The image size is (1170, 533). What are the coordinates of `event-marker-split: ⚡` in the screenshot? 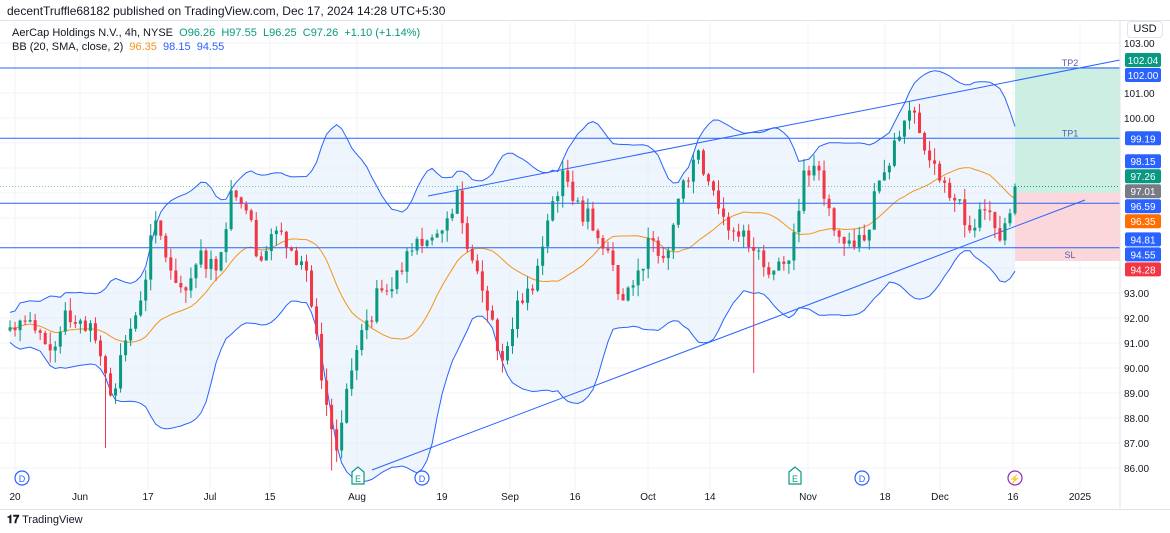 It's located at (1015, 478).